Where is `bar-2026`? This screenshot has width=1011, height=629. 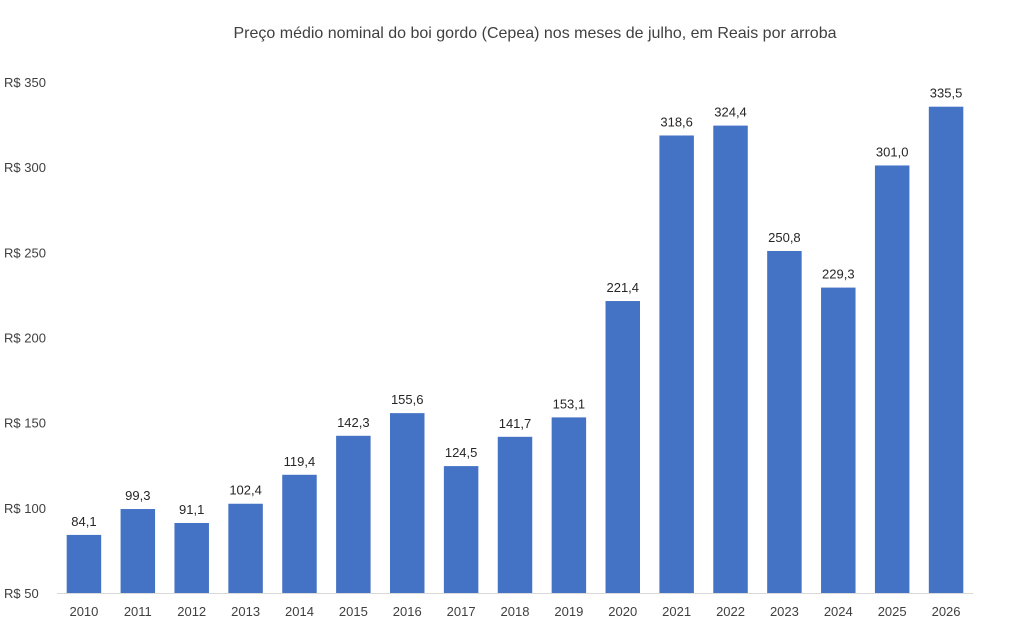 bar-2026 is located at coordinates (946, 349).